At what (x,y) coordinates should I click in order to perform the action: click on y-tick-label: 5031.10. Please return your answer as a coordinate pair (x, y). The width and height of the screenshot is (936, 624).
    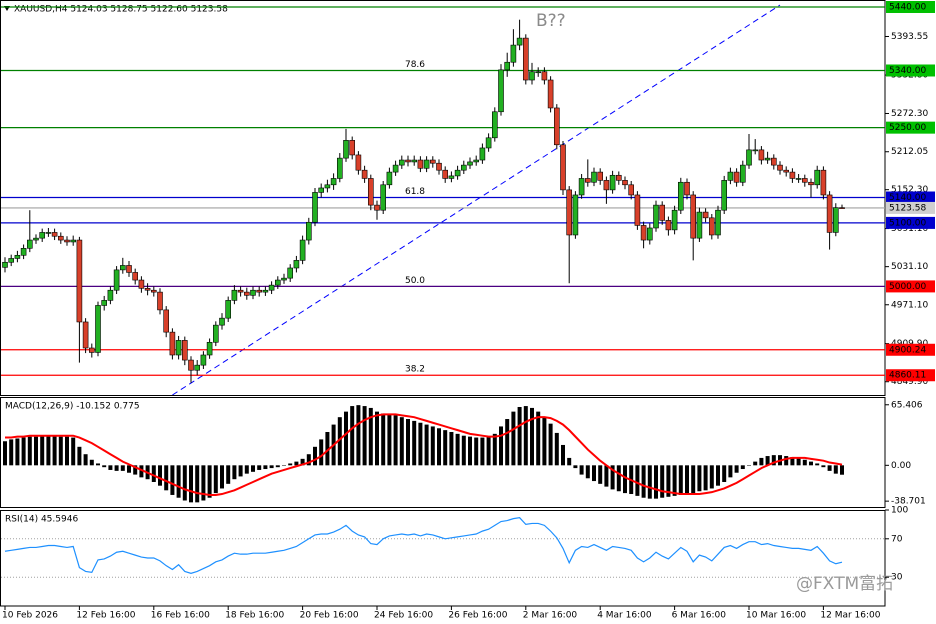
    Looking at the image, I should click on (909, 267).